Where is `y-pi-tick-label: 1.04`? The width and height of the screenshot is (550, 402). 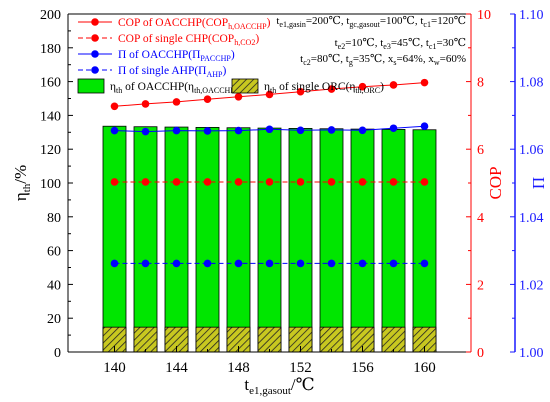 y-pi-tick-label: 1.04 is located at coordinates (531, 218).